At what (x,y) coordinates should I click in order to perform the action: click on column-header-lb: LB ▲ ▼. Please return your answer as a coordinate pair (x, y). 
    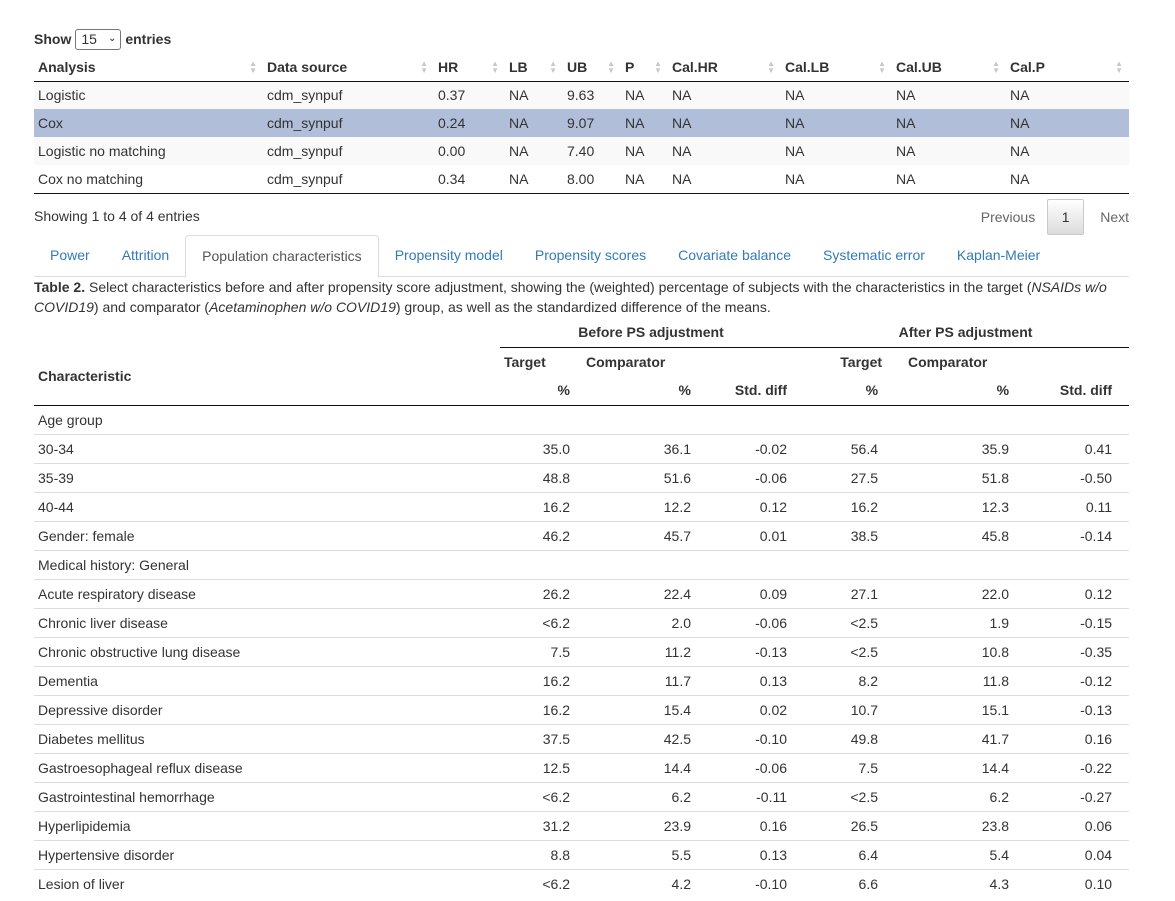
    Looking at the image, I should click on (534, 67).